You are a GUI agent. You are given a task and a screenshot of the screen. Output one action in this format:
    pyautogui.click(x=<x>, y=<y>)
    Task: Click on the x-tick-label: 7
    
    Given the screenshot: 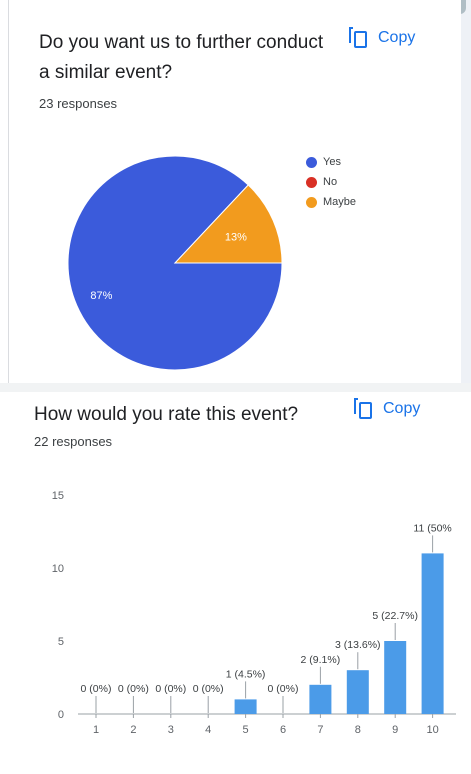 What is the action you would take?
    pyautogui.click(x=320, y=730)
    